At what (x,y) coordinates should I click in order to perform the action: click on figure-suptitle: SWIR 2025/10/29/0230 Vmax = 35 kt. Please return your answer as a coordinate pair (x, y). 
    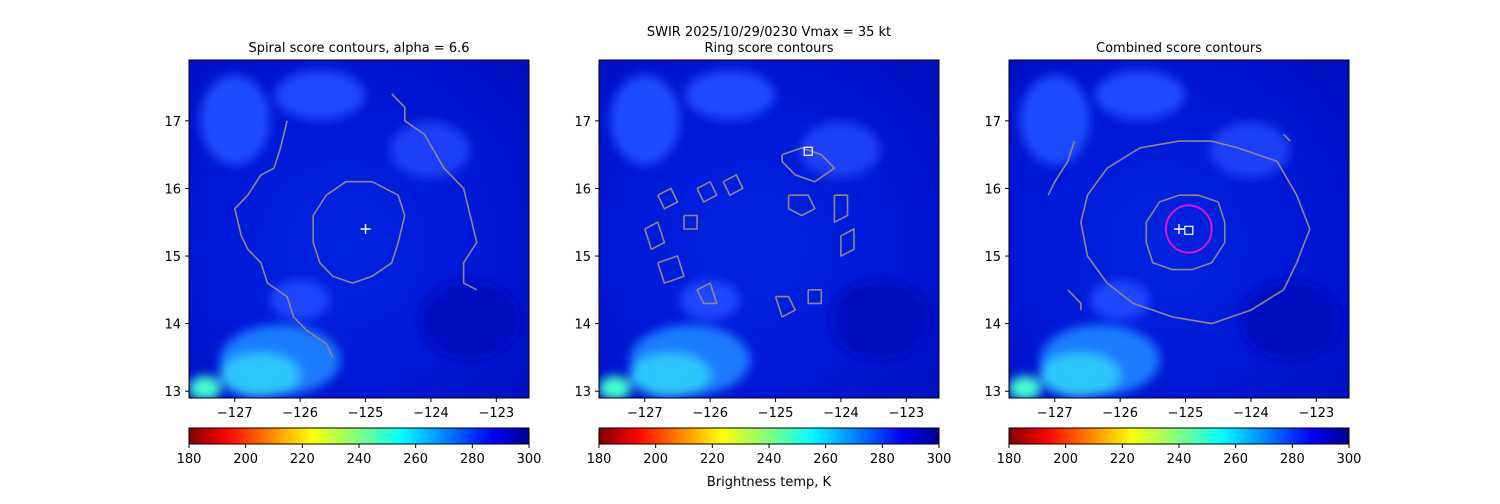
    Looking at the image, I should click on (769, 32).